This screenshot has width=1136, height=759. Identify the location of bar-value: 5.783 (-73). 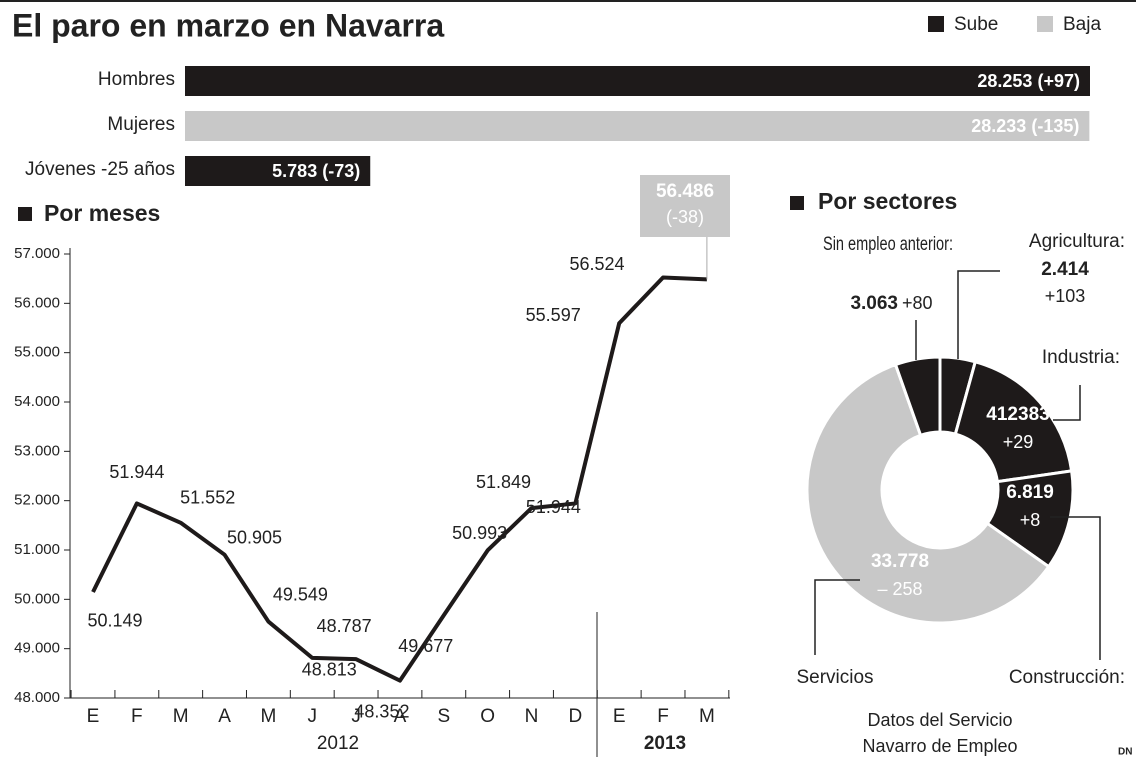
(316, 171).